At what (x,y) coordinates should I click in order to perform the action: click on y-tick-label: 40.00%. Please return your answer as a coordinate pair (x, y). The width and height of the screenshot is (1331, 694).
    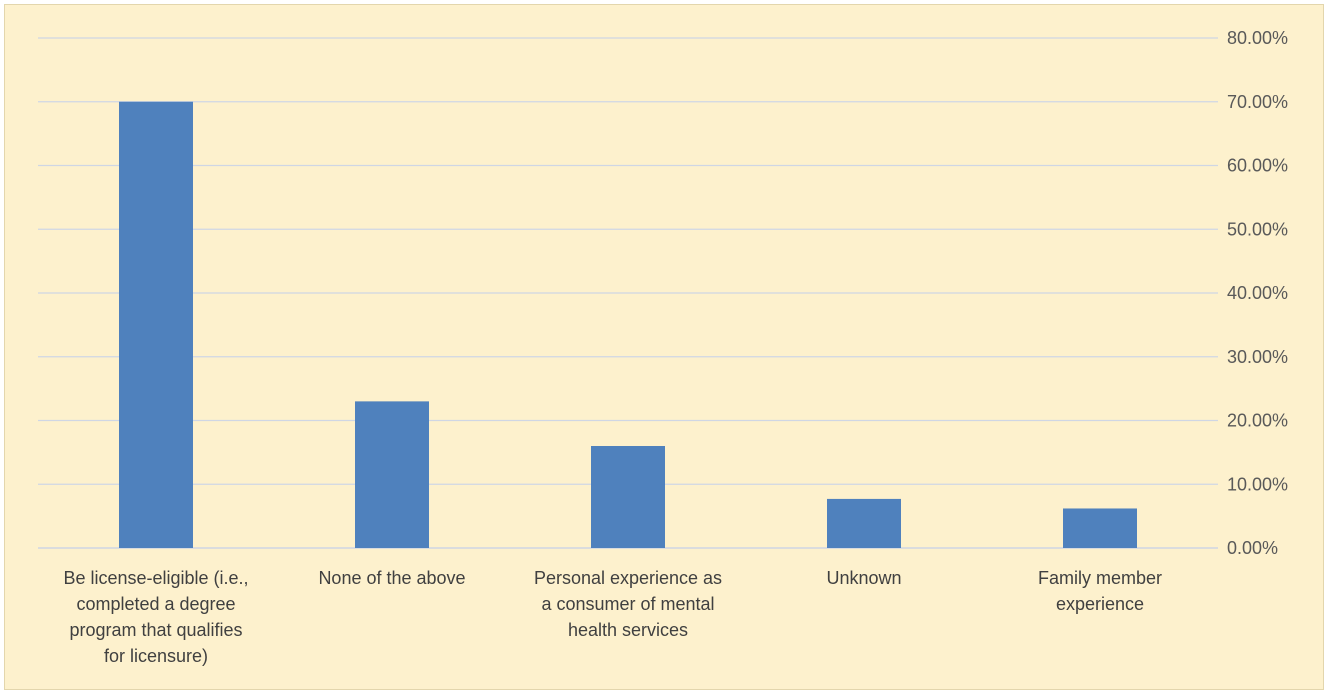
    Looking at the image, I should click on (1257, 293).